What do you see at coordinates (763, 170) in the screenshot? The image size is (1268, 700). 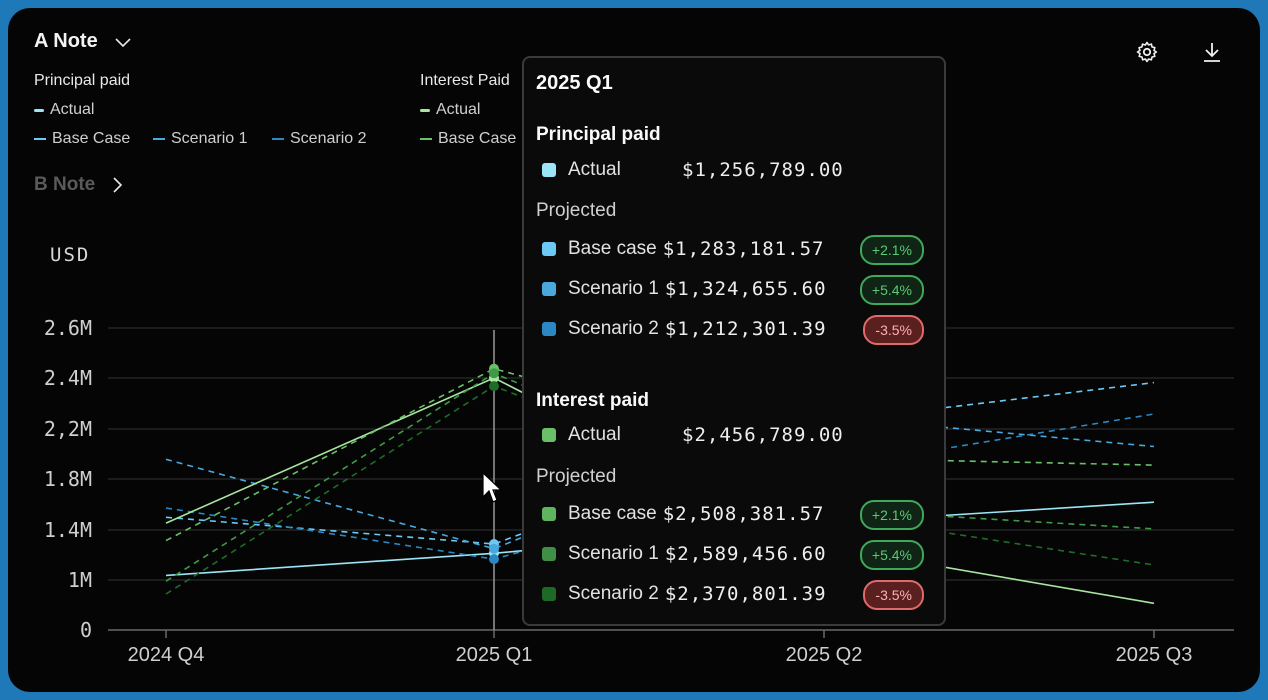 I see `tooltip-row-value: $1,256,789.00` at bounding box center [763, 170].